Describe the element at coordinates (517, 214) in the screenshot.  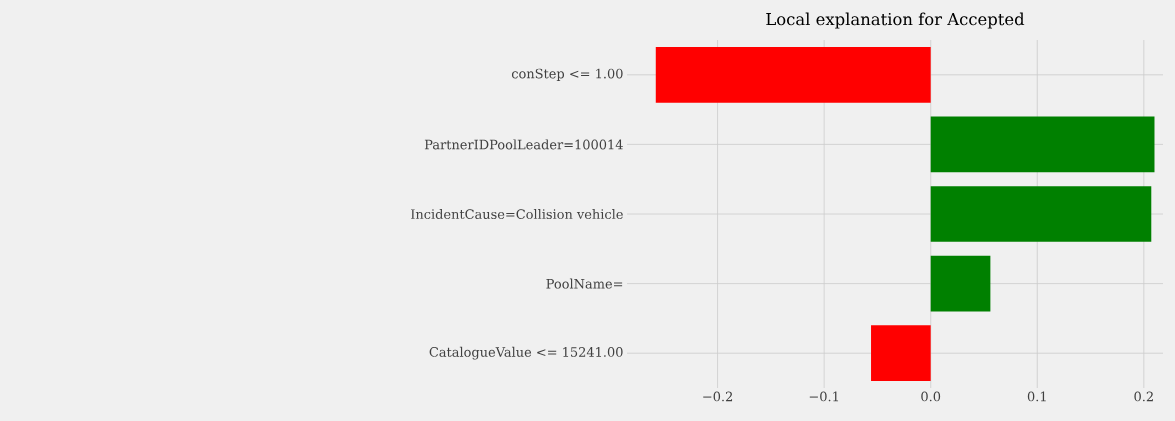
I see `y-tick-label: IncidentCause=Collision vehicle` at that location.